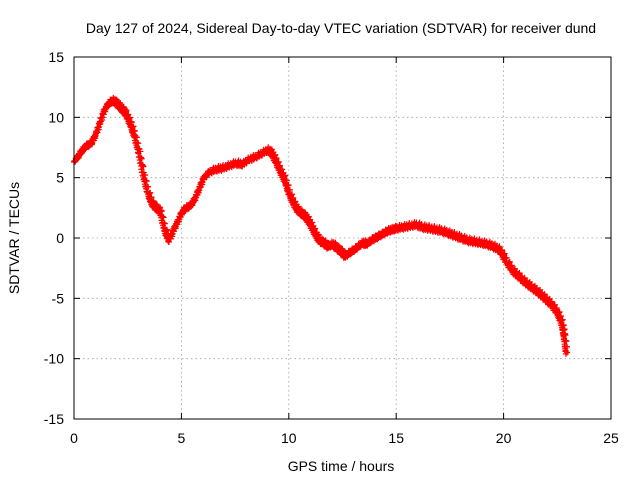  Describe the element at coordinates (341, 466) in the screenshot. I see `x-axis-label: GPS time / hours` at that location.